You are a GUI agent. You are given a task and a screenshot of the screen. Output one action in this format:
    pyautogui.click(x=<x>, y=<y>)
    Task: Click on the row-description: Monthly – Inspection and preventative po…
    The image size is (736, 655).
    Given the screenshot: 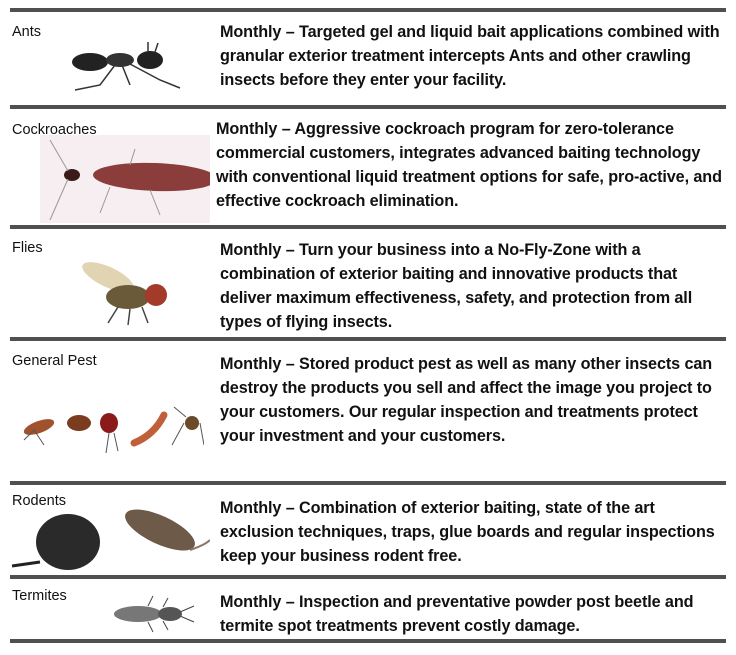 What is the action you would take?
    pyautogui.click(x=457, y=614)
    